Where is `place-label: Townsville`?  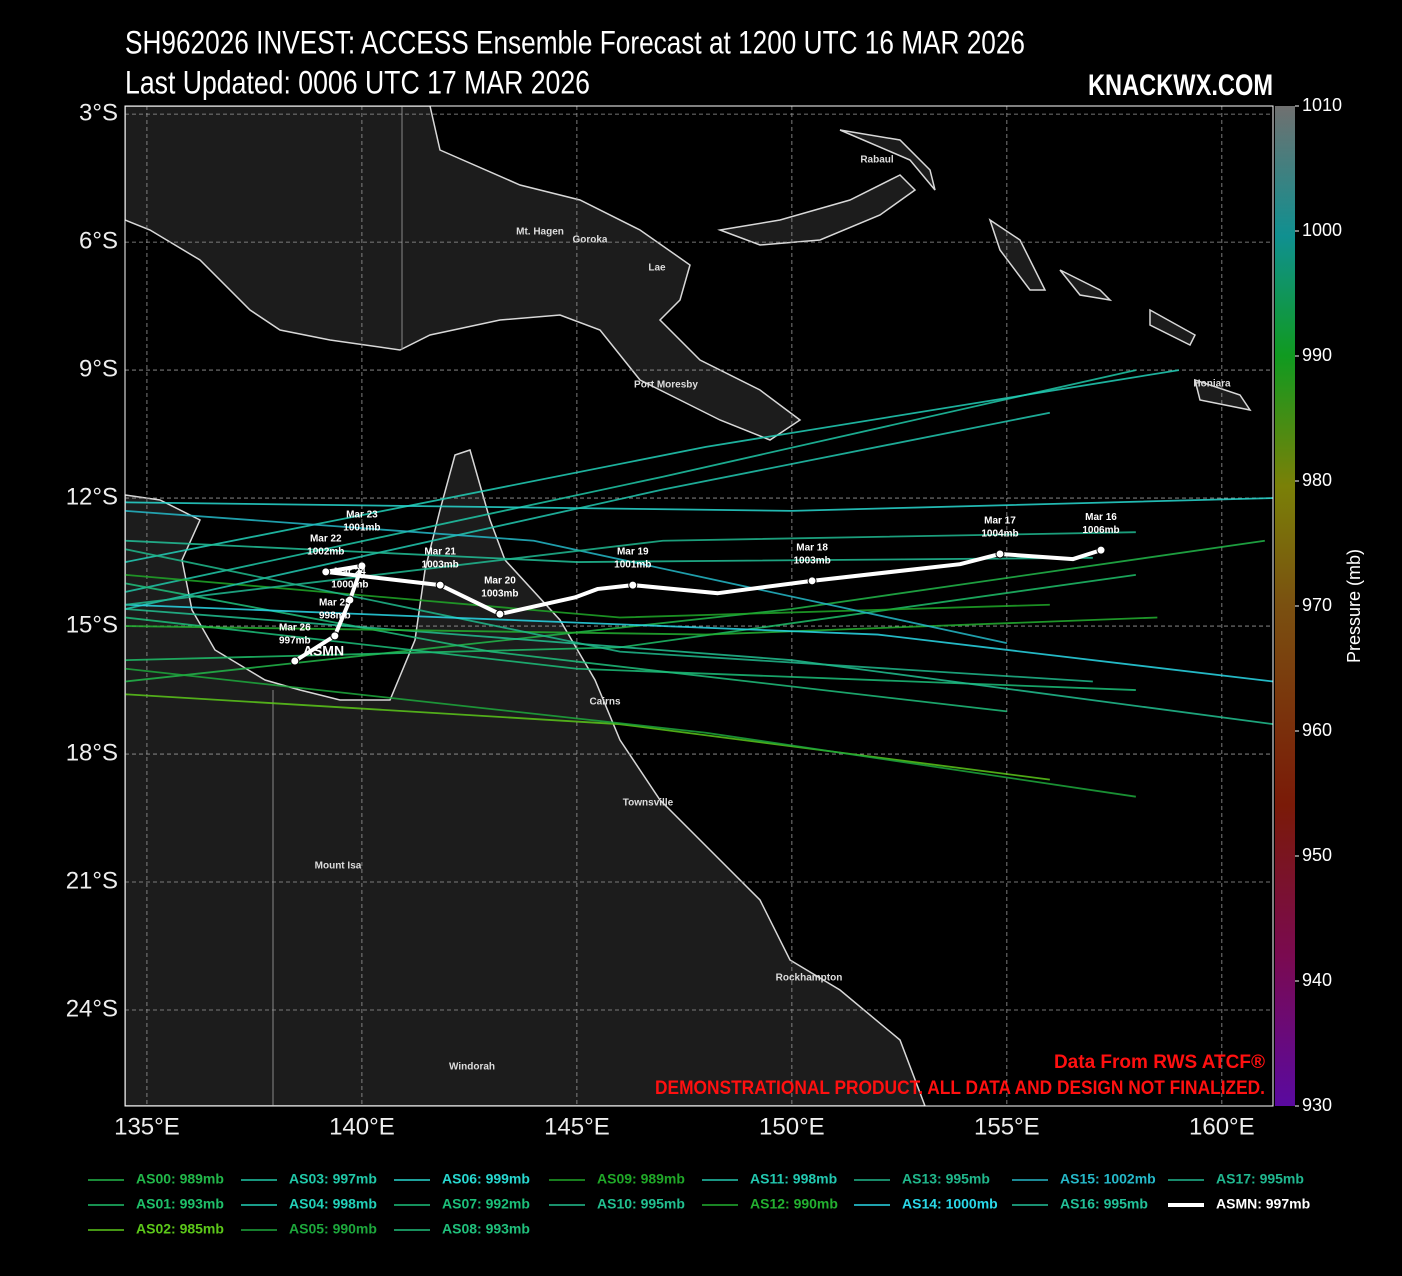 place-label: Townsville is located at coordinates (648, 803).